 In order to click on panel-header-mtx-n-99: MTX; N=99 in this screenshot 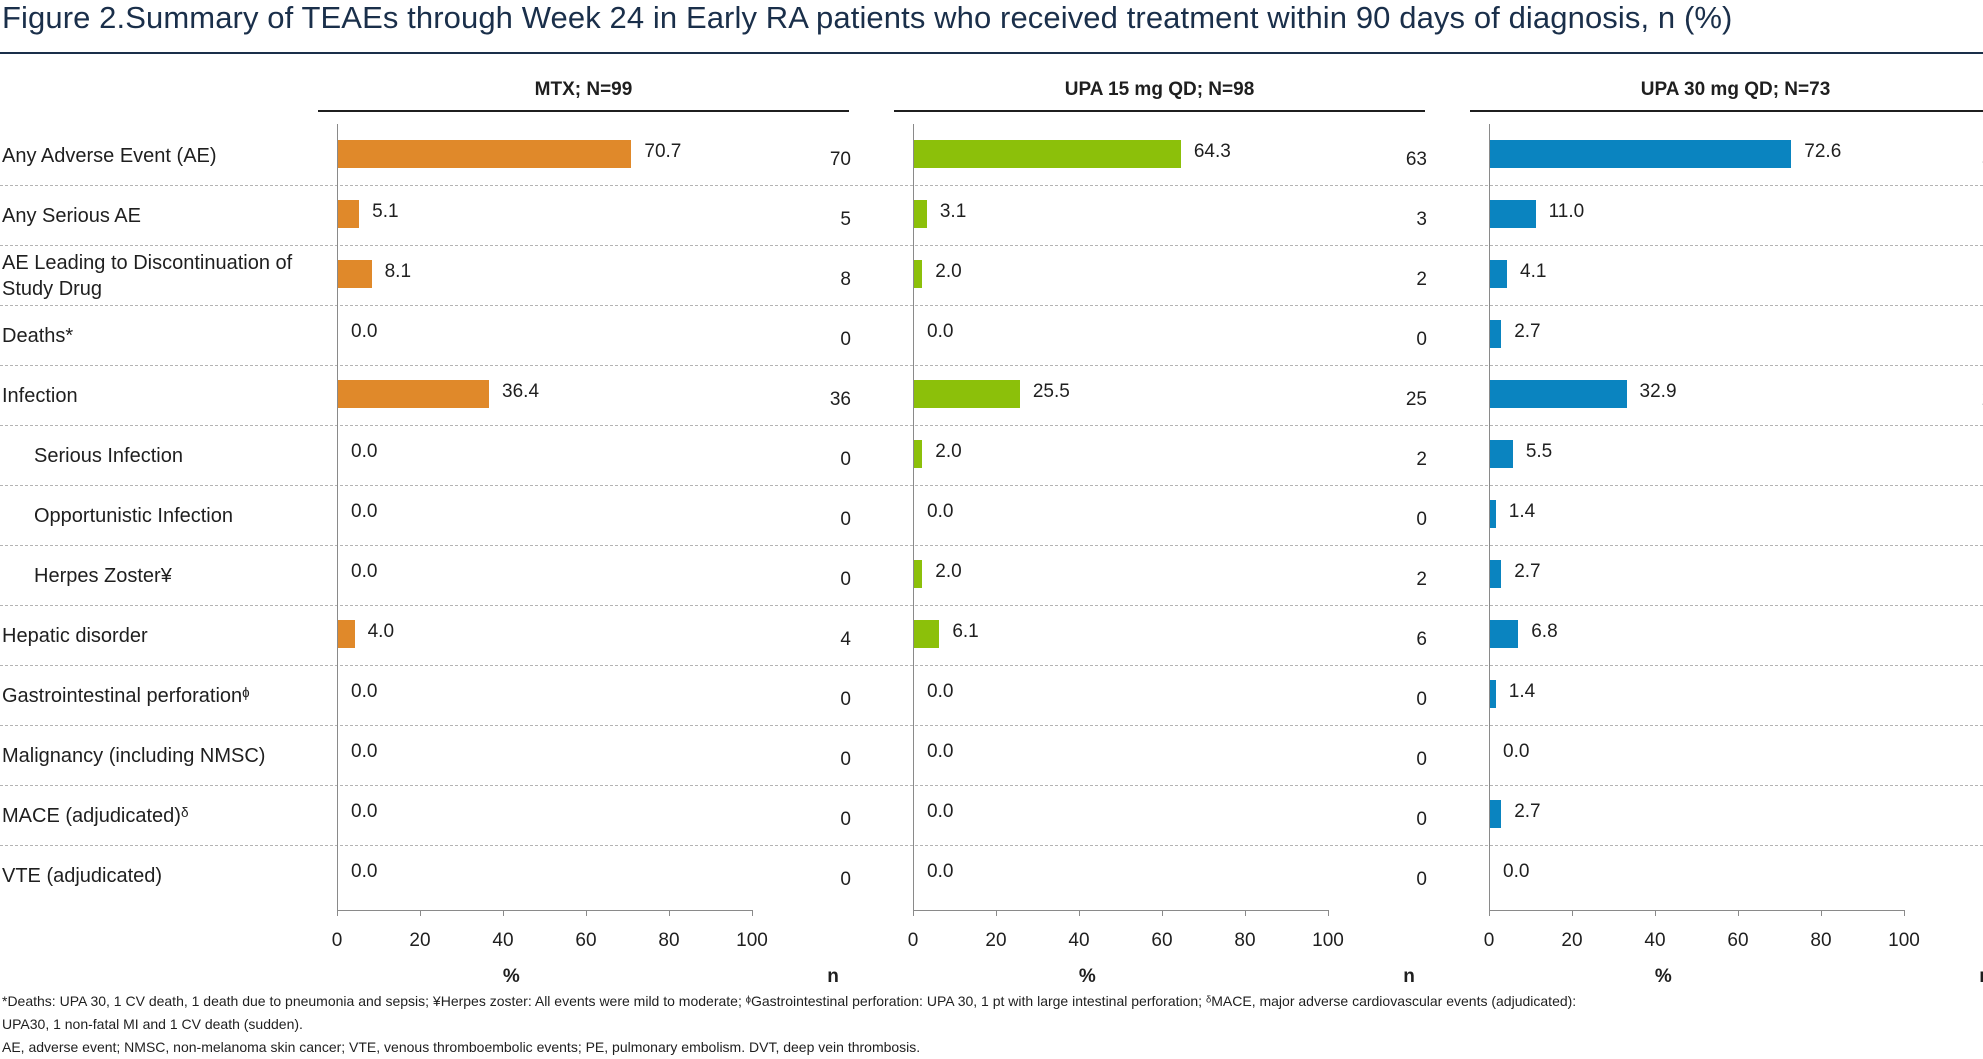, I will do `click(583, 89)`.